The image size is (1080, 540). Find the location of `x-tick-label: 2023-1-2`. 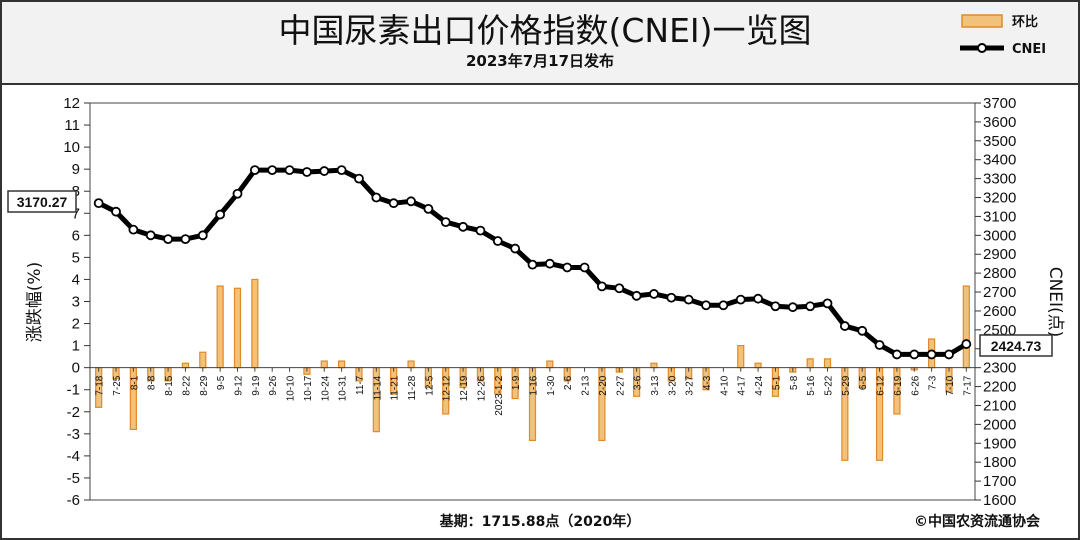

x-tick-label: 2023-1-2 is located at coordinates (499, 395).